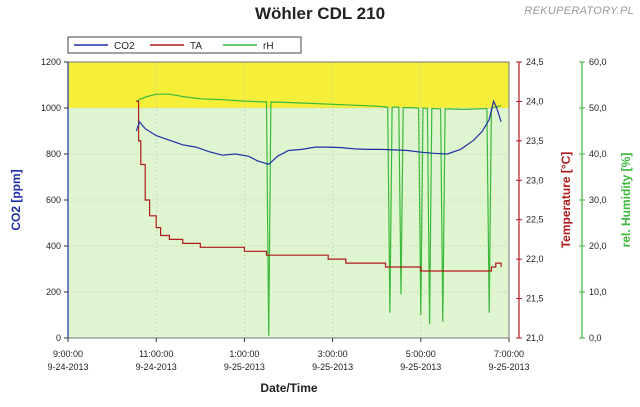  What do you see at coordinates (196, 46) in the screenshot?
I see `legend-label-ta: TA` at bounding box center [196, 46].